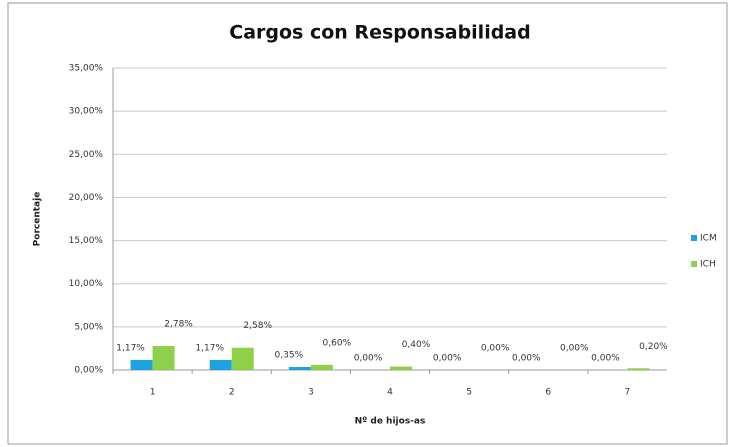 The height and width of the screenshot is (447, 730). What do you see at coordinates (708, 265) in the screenshot?
I see `legend-label: ICH` at bounding box center [708, 265].